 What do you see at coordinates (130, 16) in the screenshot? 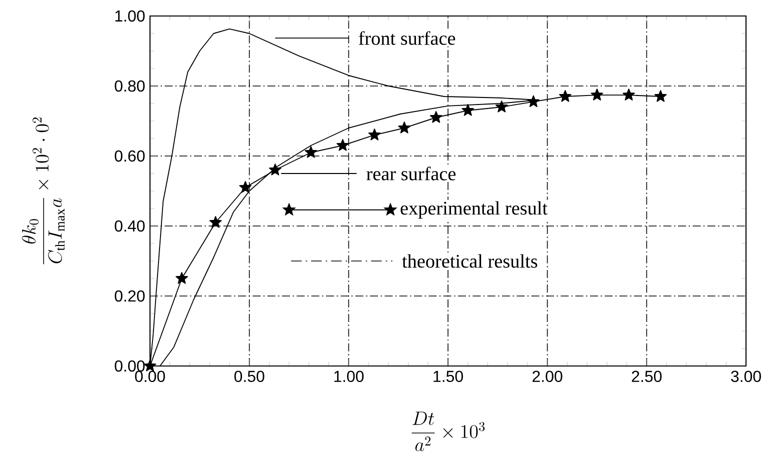
I see `y-tick-label: 1.00` at bounding box center [130, 16].